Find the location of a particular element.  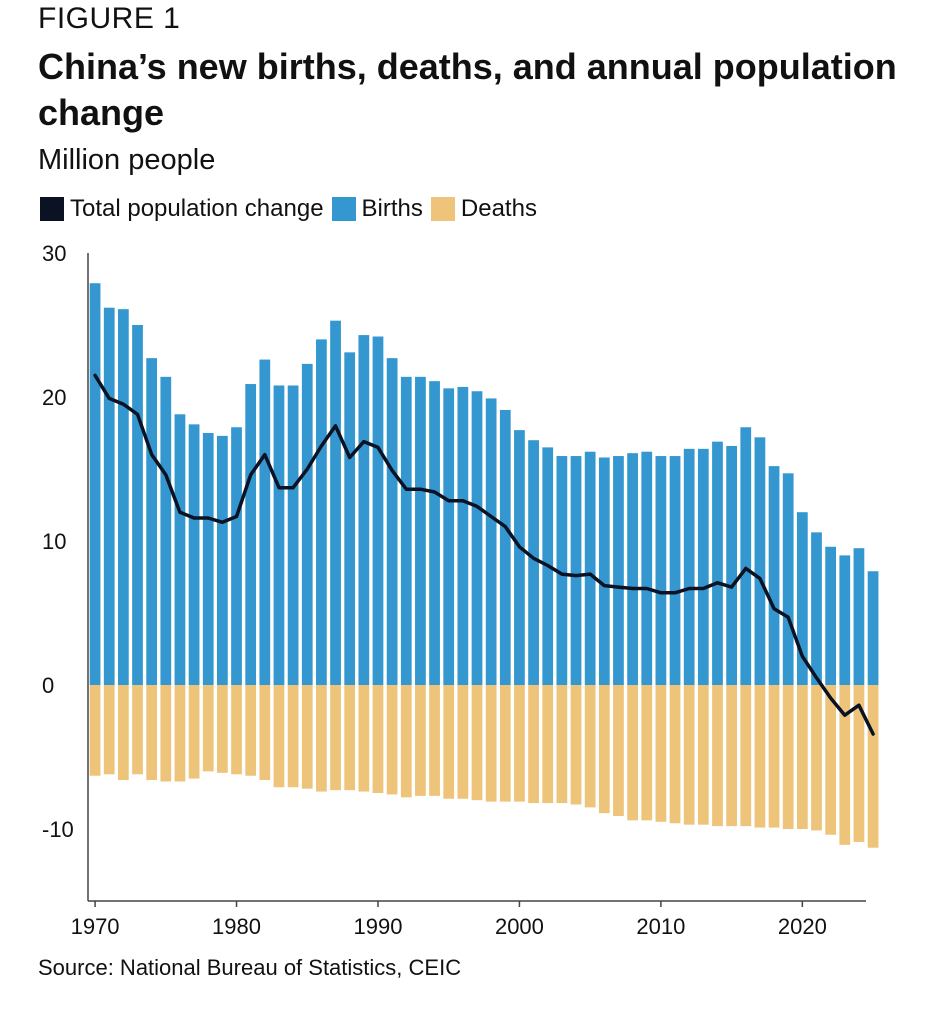

bar-births-2006 is located at coordinates (604, 571).